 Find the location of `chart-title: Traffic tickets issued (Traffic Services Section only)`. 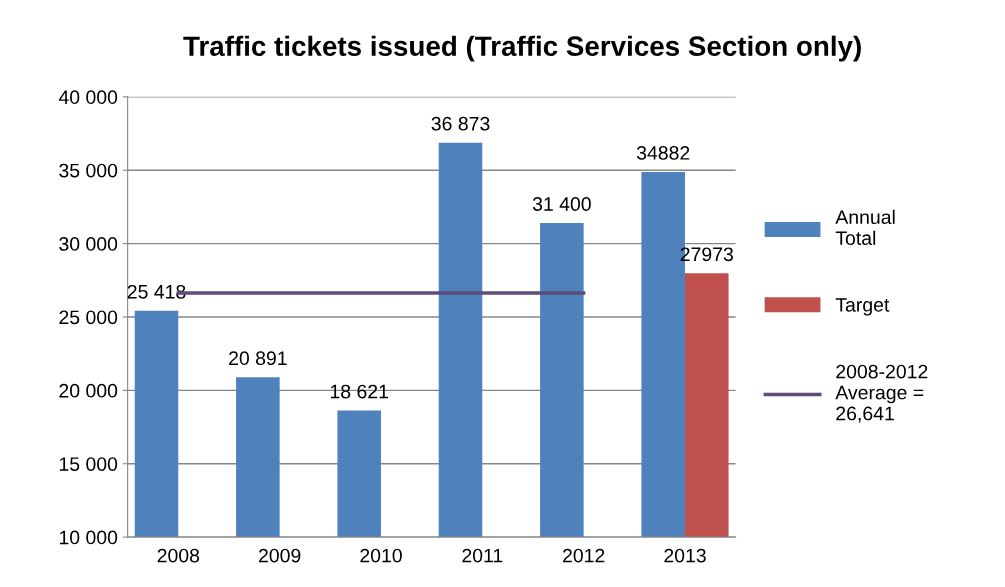

chart-title: Traffic tickets issued (Traffic Services Section only) is located at coordinates (522, 48).